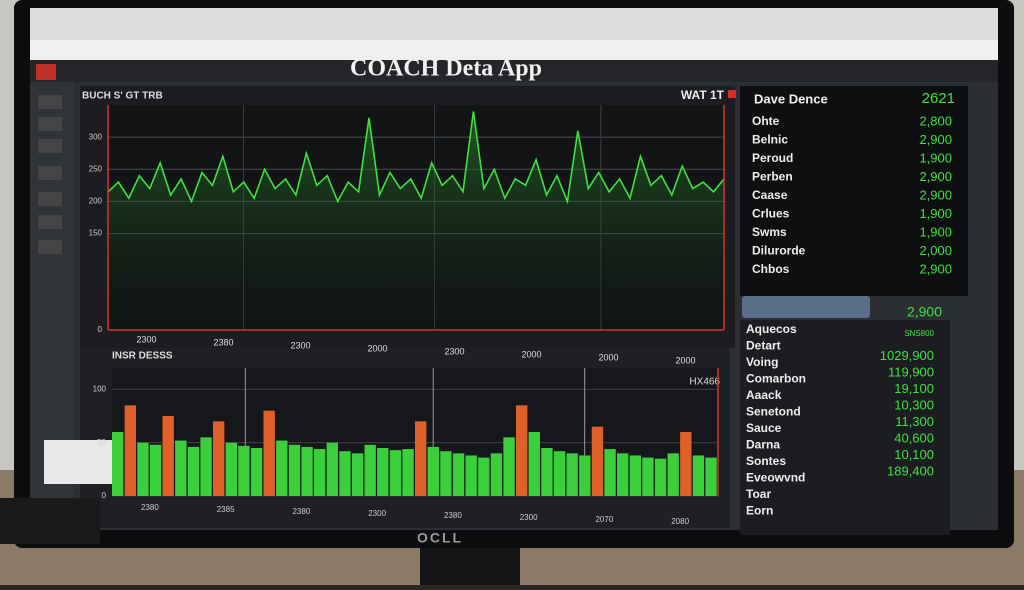 The height and width of the screenshot is (590, 1024). I want to click on y-tick-label: 0, so click(100, 329).